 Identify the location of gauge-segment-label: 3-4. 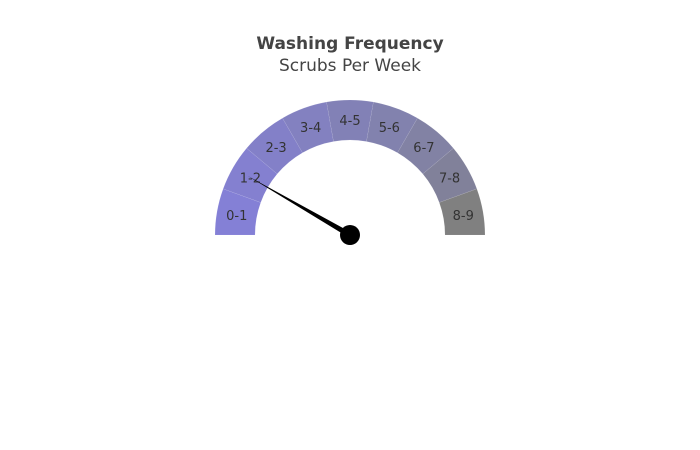
(310, 128).